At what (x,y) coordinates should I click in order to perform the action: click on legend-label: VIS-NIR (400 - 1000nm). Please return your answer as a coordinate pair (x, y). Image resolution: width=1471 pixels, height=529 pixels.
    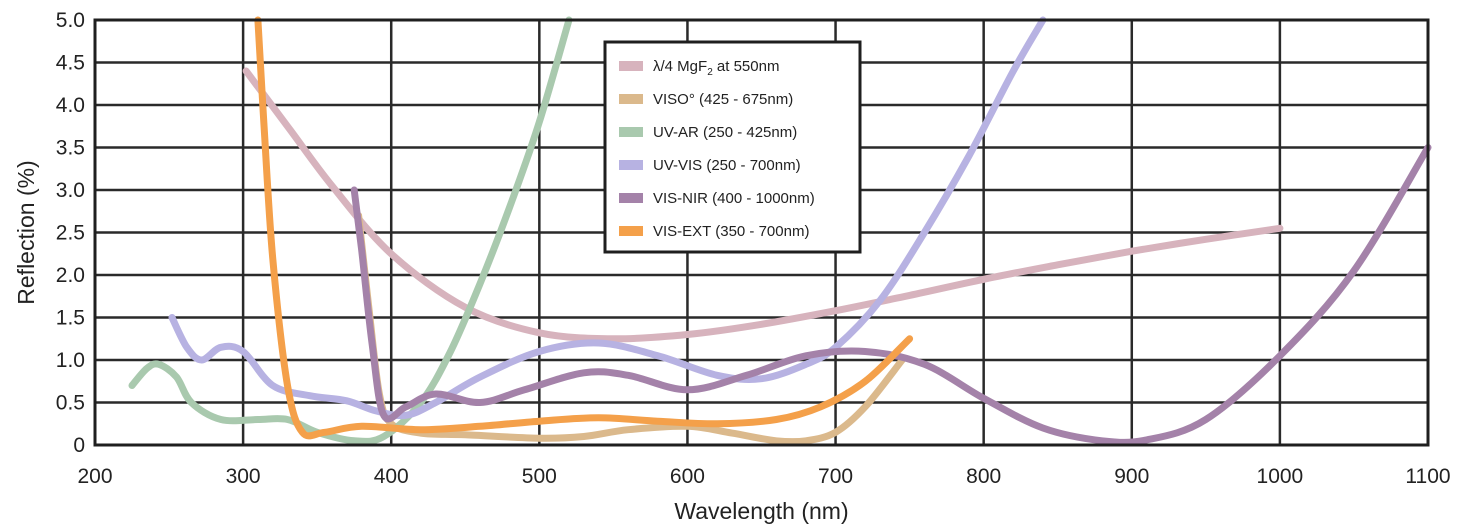
    Looking at the image, I should click on (734, 198).